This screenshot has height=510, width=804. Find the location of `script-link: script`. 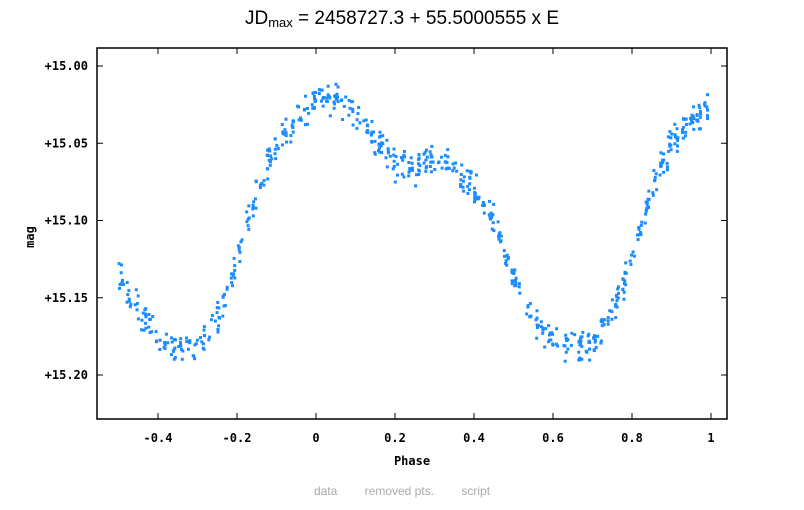

script-link: script is located at coordinates (476, 491).